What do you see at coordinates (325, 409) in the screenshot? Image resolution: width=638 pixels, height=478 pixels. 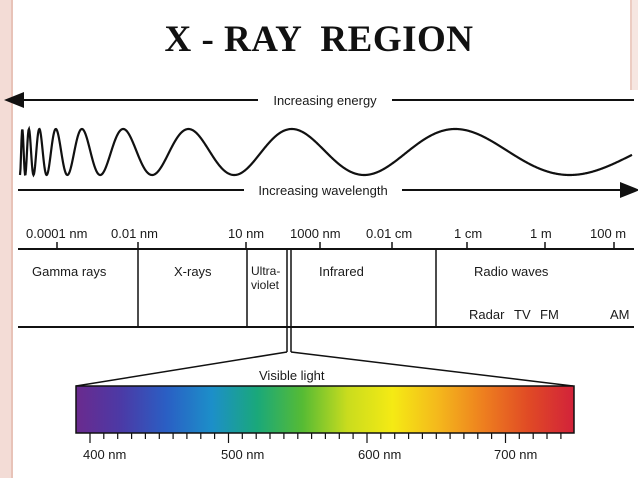 I see `visible-spectrum-bar` at bounding box center [325, 409].